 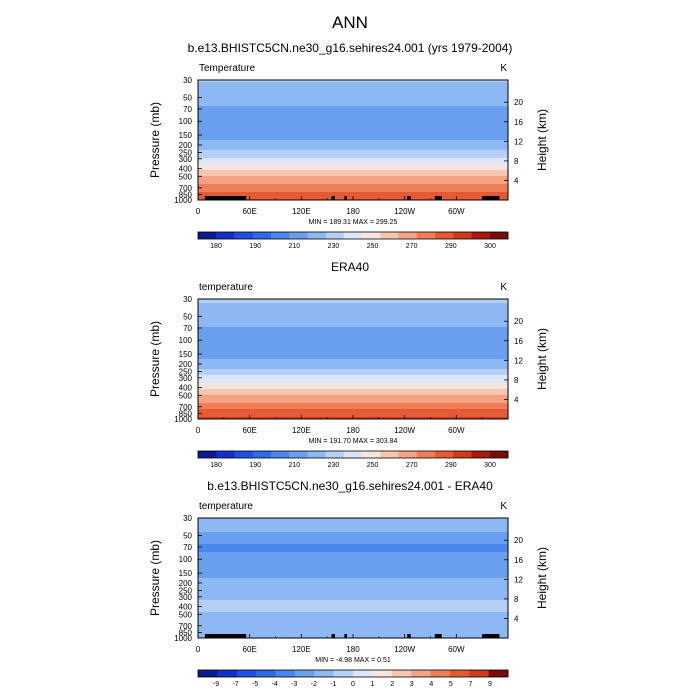 I want to click on colorbar-label: 230, so click(x=334, y=465).